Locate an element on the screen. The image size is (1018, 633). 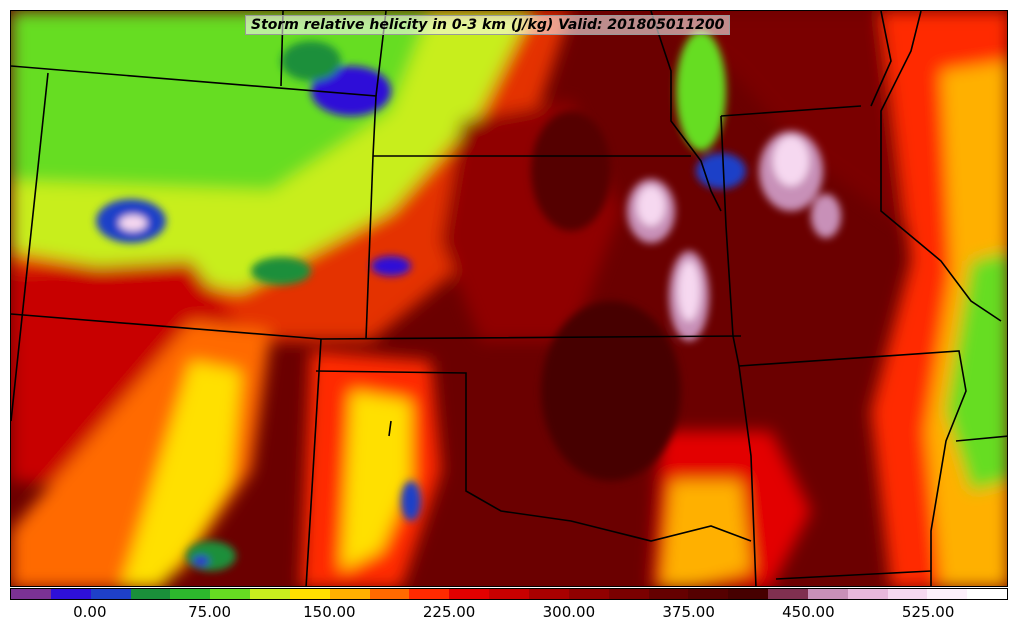
colorbar-tick-label: 525.00 is located at coordinates (928, 612).